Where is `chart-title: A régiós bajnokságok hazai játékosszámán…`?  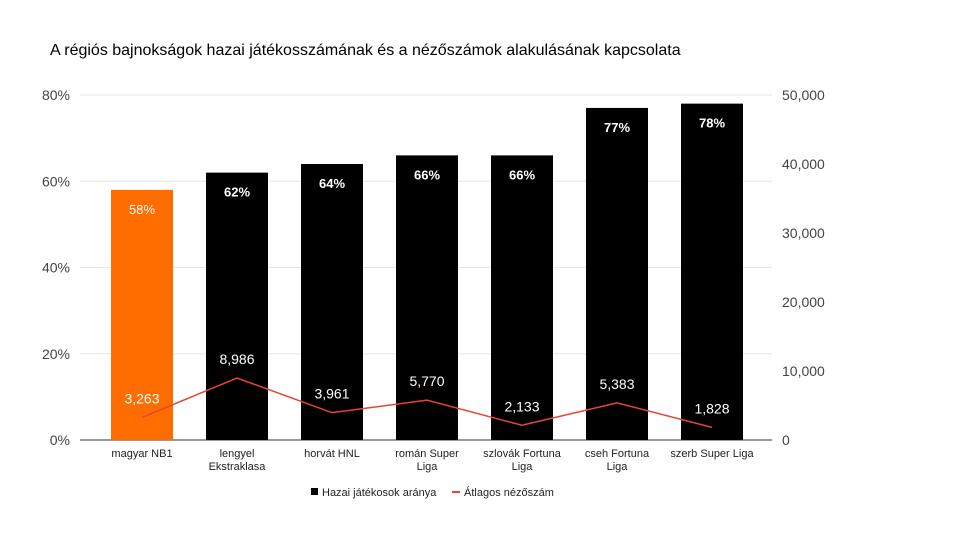
chart-title: A régiós bajnokságok hazai játékosszámán… is located at coordinates (365, 50).